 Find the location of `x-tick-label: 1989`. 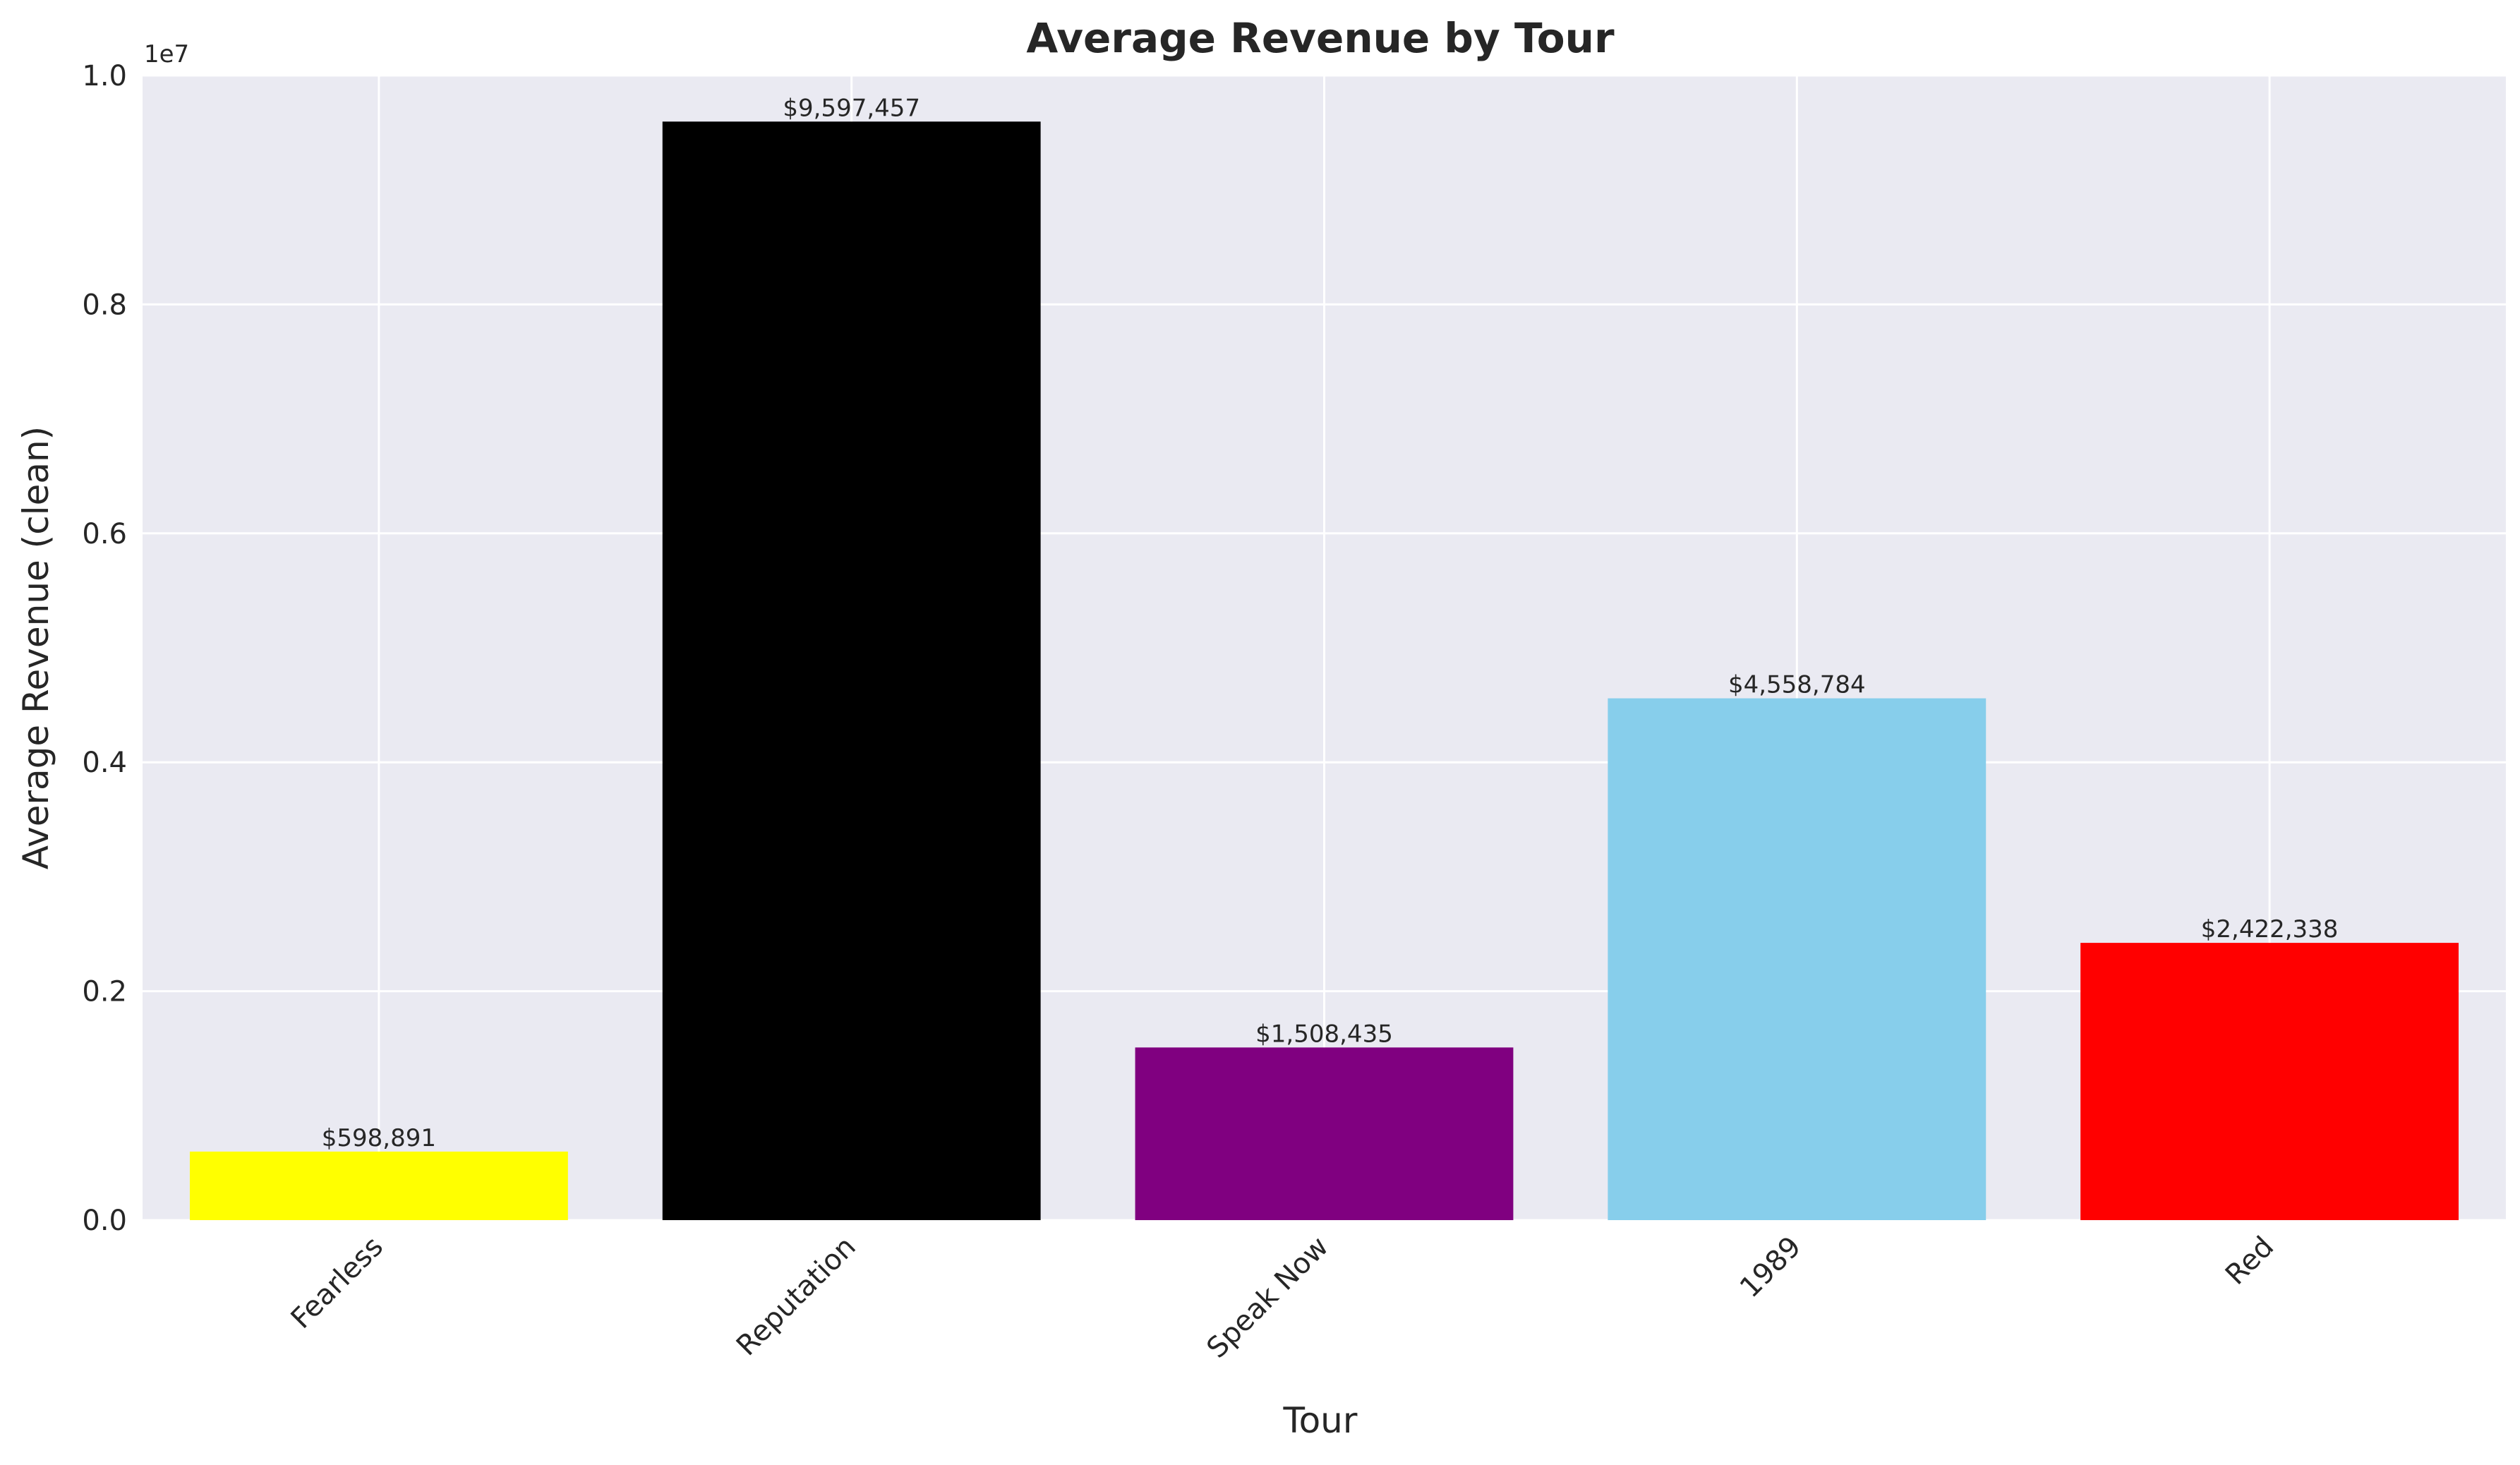

x-tick-label: 1989 is located at coordinates (1771, 1268).